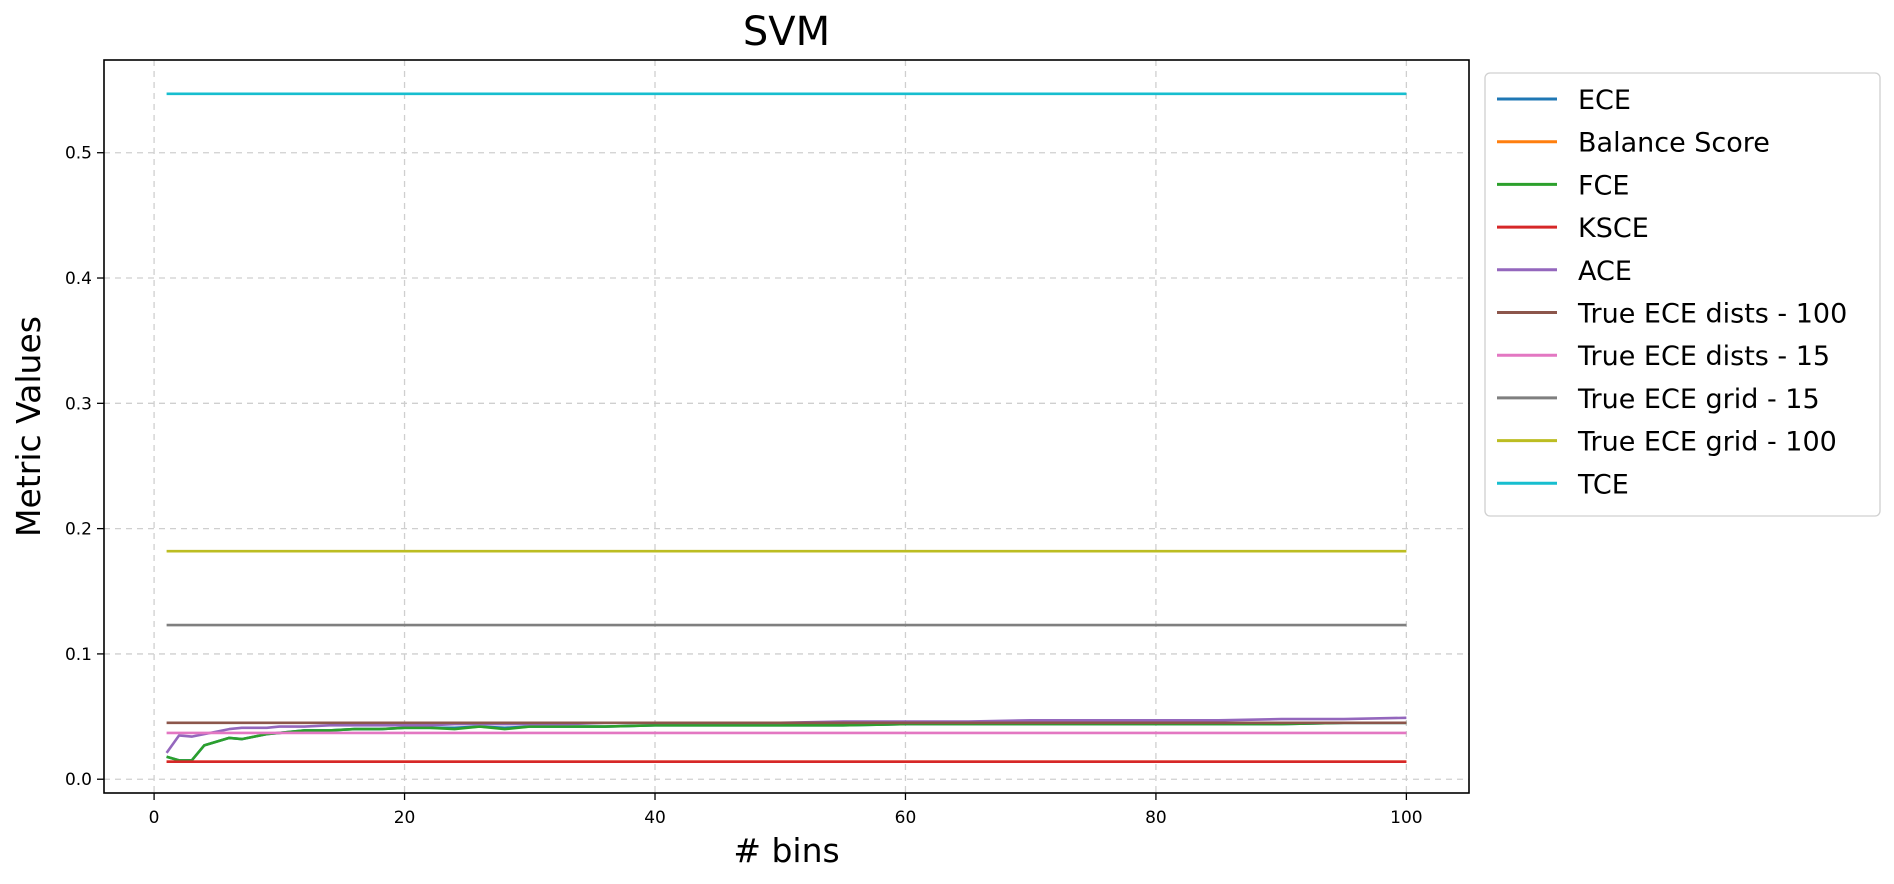 The width and height of the screenshot is (1894, 884). I want to click on legend-label: True ECE grid - 100, so click(1707, 442).